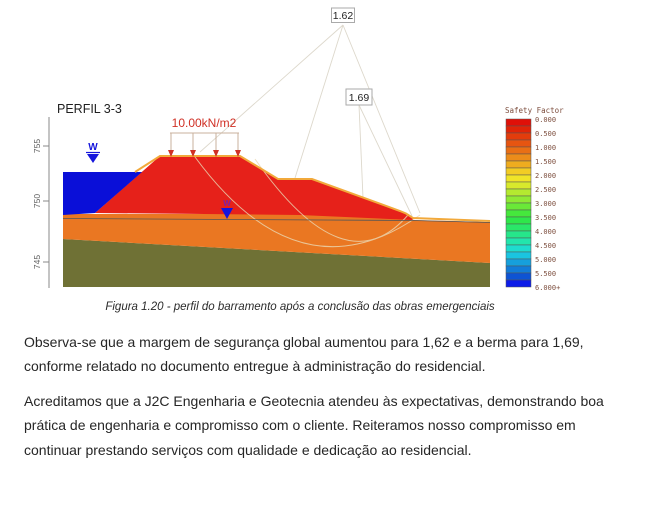 The height and width of the screenshot is (510, 648). Describe the element at coordinates (37, 146) in the screenshot. I see `y-tick-label: 755` at that location.